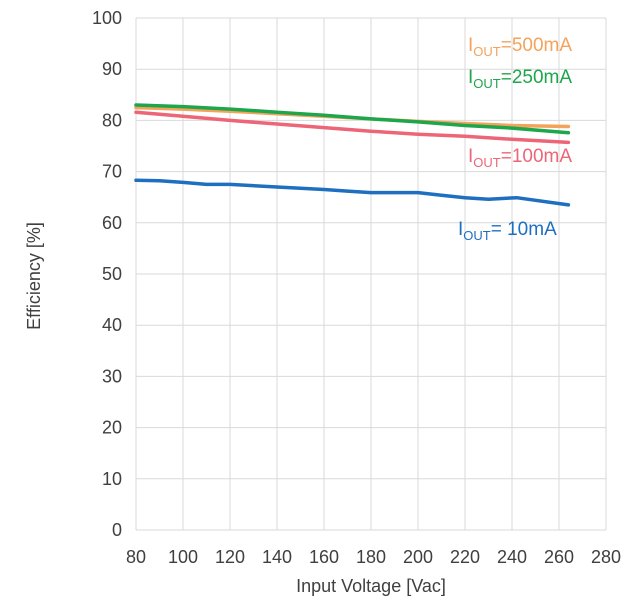 Image resolution: width=641 pixels, height=606 pixels. I want to click on x-tick-label: 240, so click(512, 557).